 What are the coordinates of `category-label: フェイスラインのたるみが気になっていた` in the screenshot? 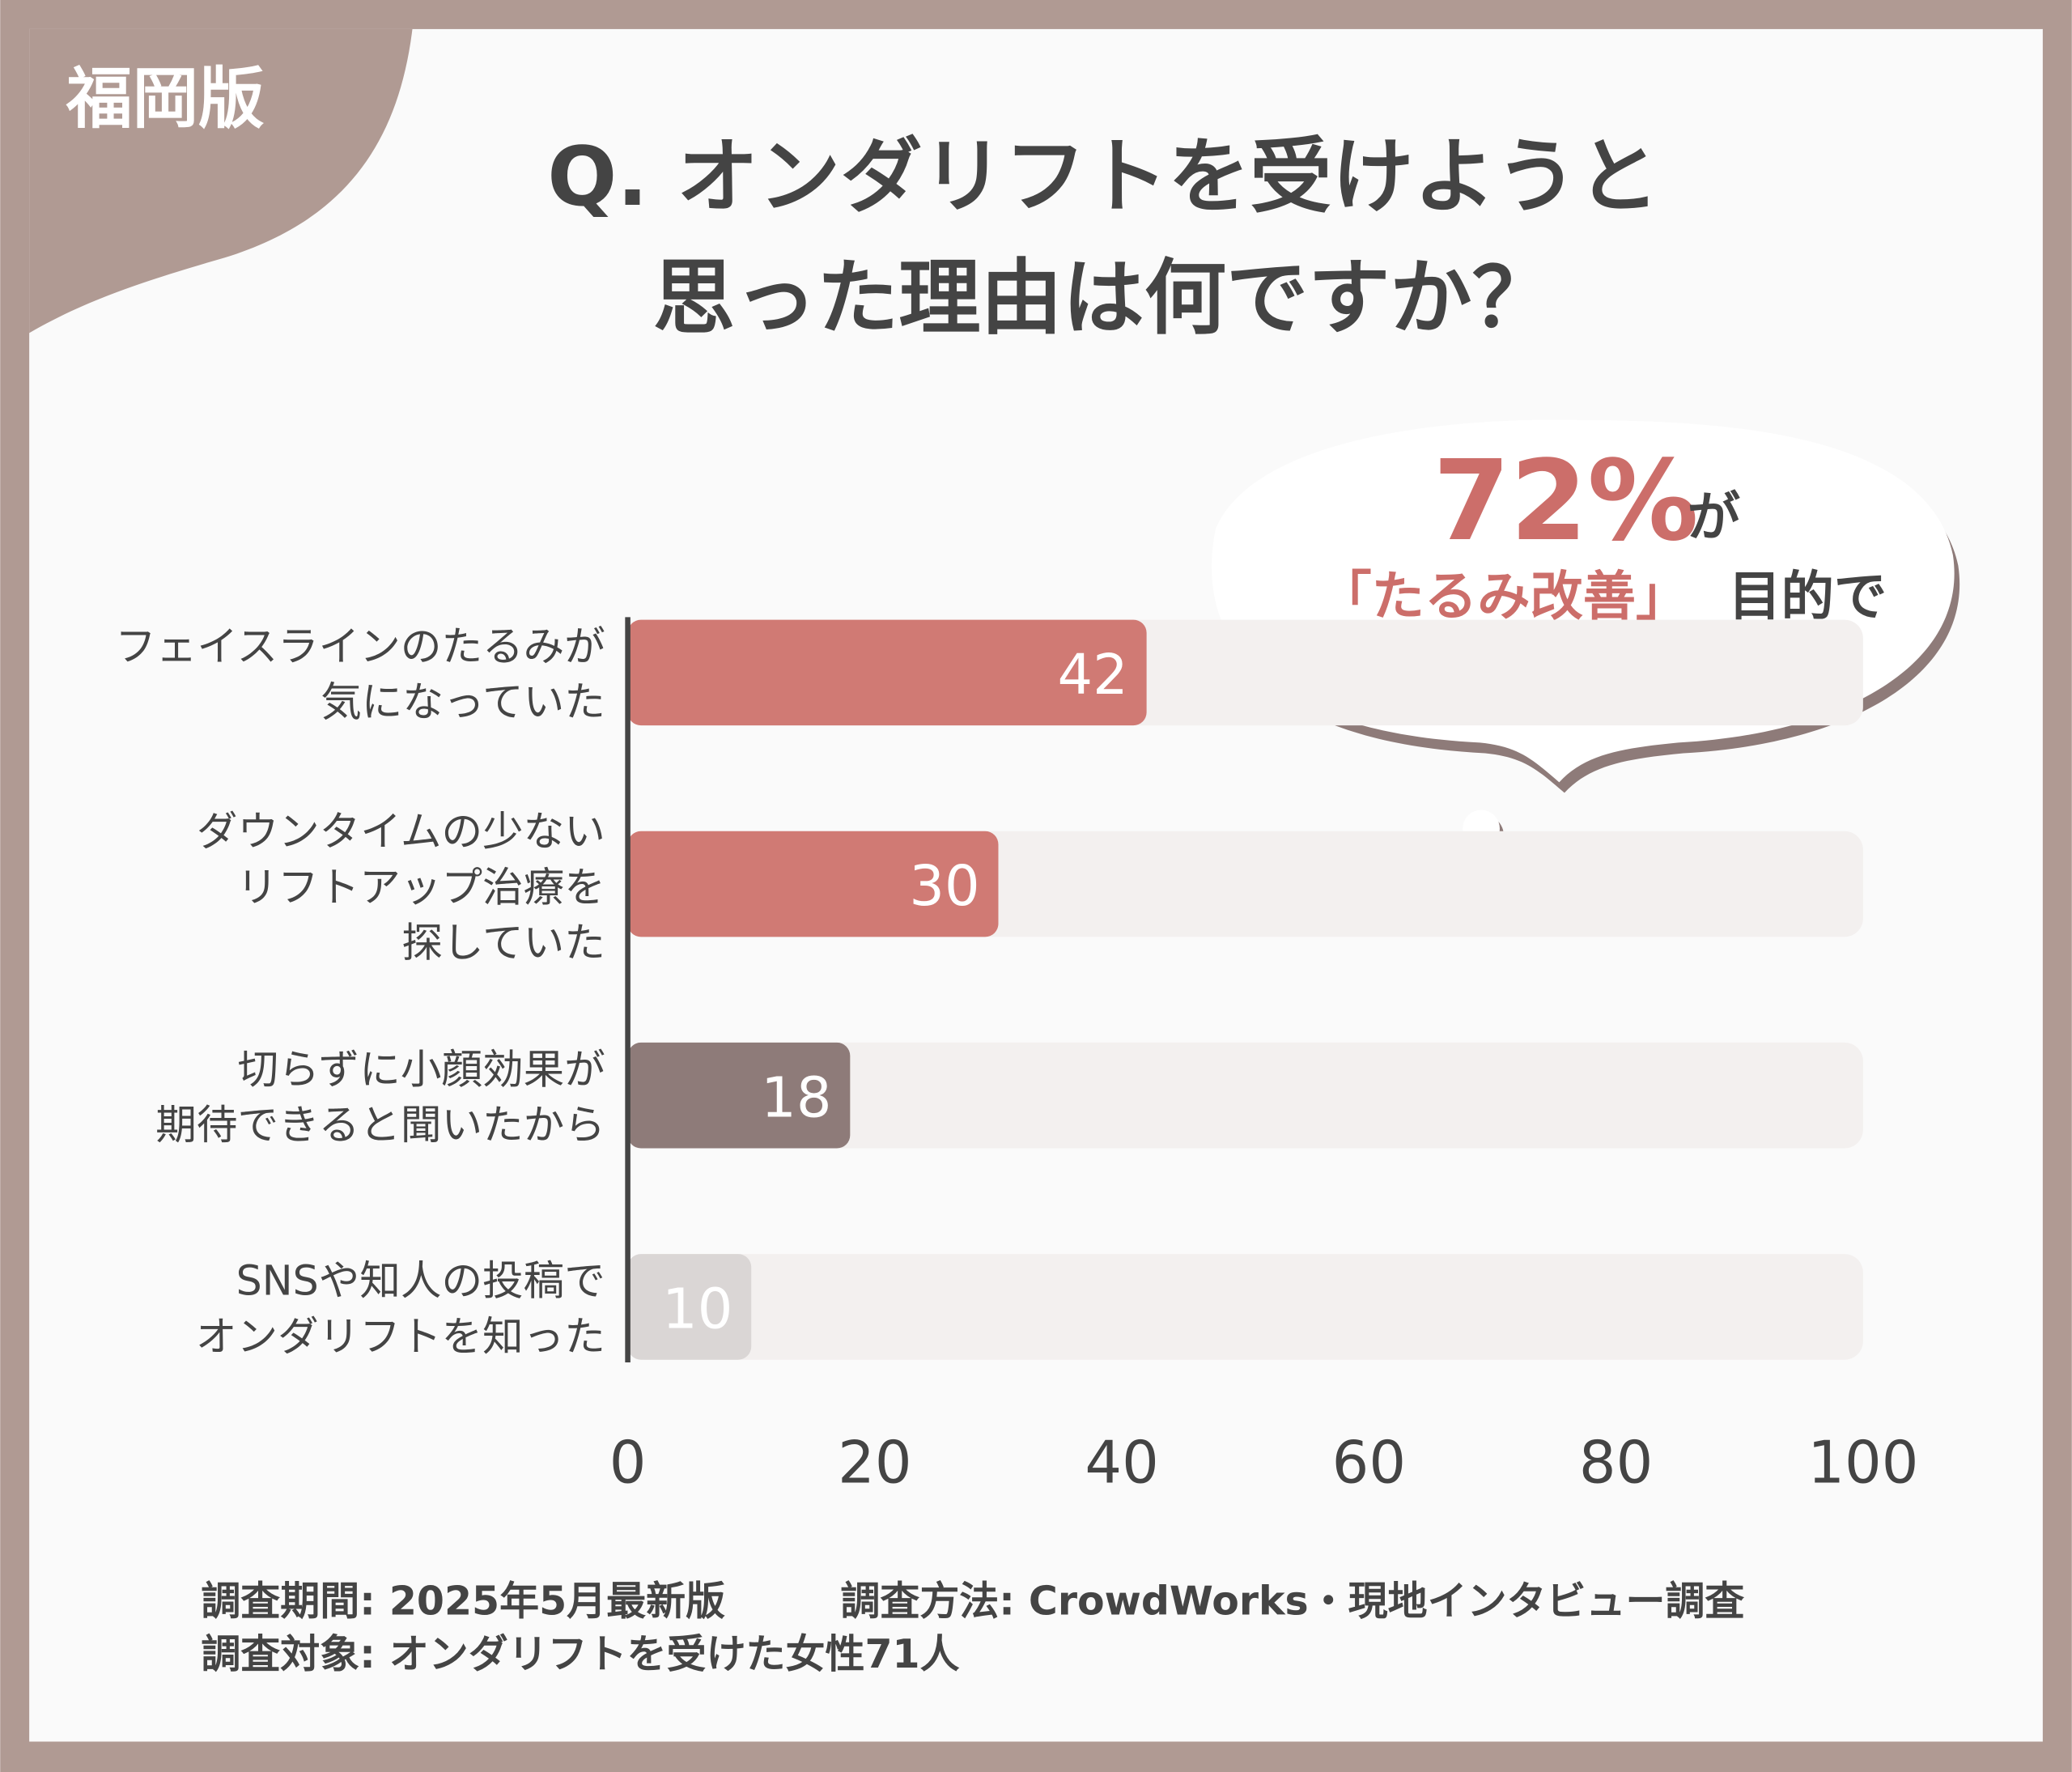 It's located at (360, 675).